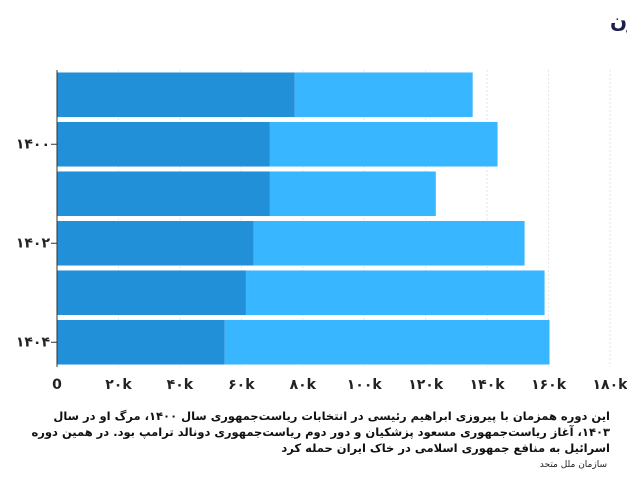 This screenshot has width=627, height=480. Describe the element at coordinates (33, 342) in the screenshot. I see `y-tick-label: ۱۴۰۴` at that location.